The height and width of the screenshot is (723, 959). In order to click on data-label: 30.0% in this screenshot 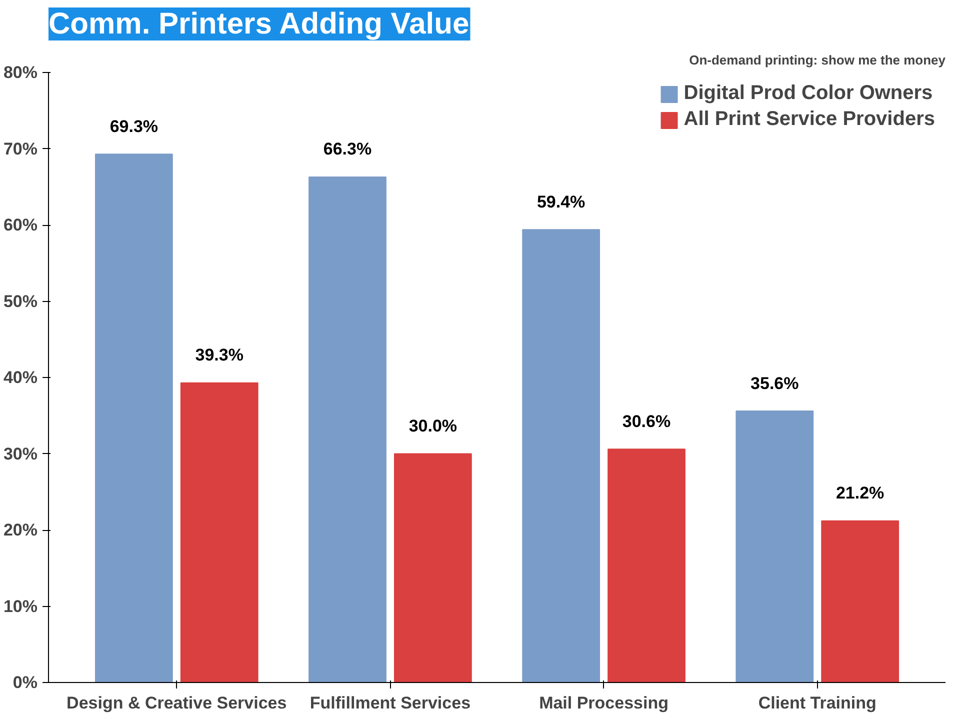, I will do `click(433, 426)`.